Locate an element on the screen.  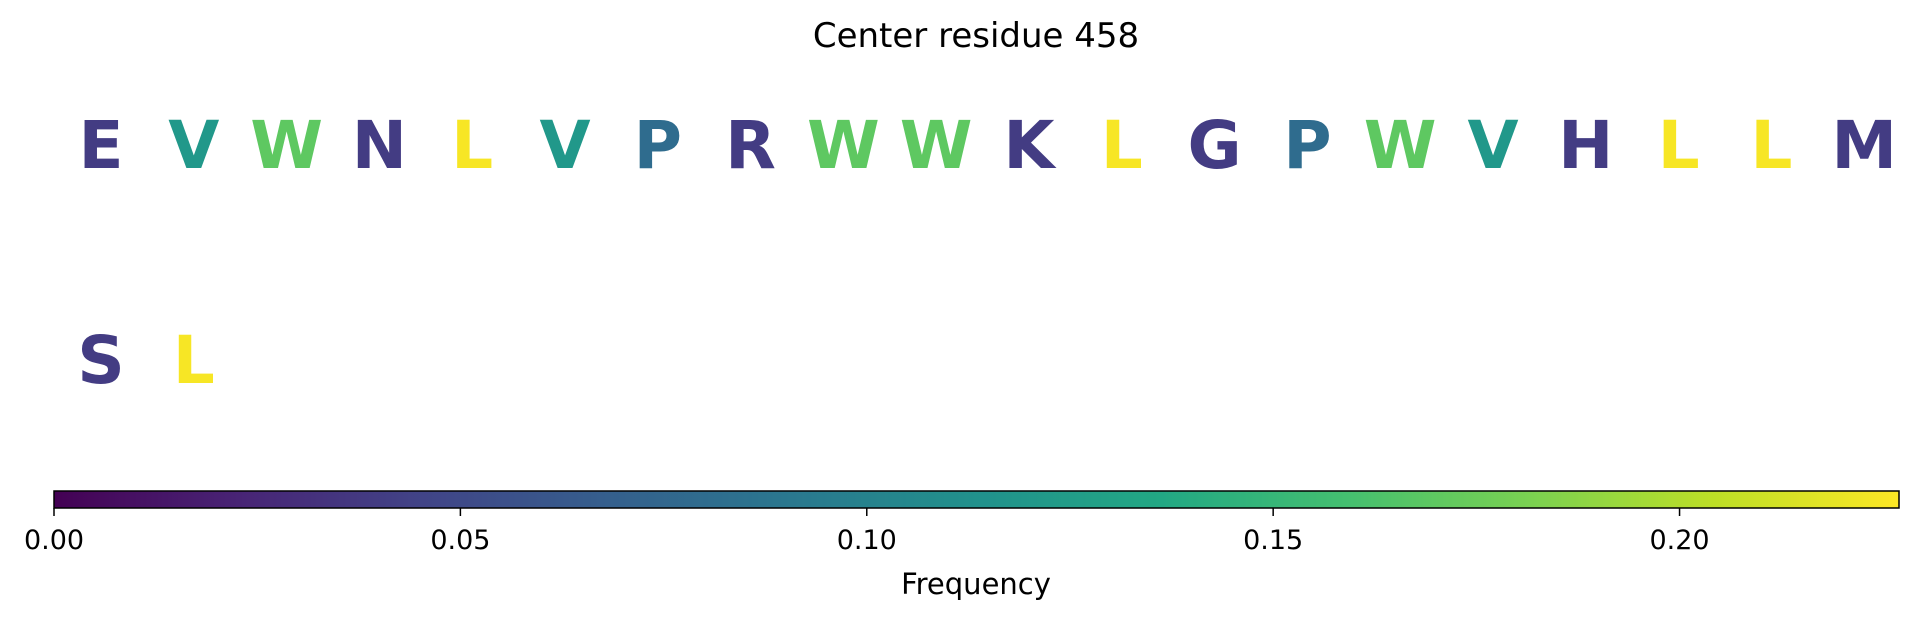
colorbar-ticks: 0.00 0.05 0.10 0.15 0.20 is located at coordinates (867, 532).